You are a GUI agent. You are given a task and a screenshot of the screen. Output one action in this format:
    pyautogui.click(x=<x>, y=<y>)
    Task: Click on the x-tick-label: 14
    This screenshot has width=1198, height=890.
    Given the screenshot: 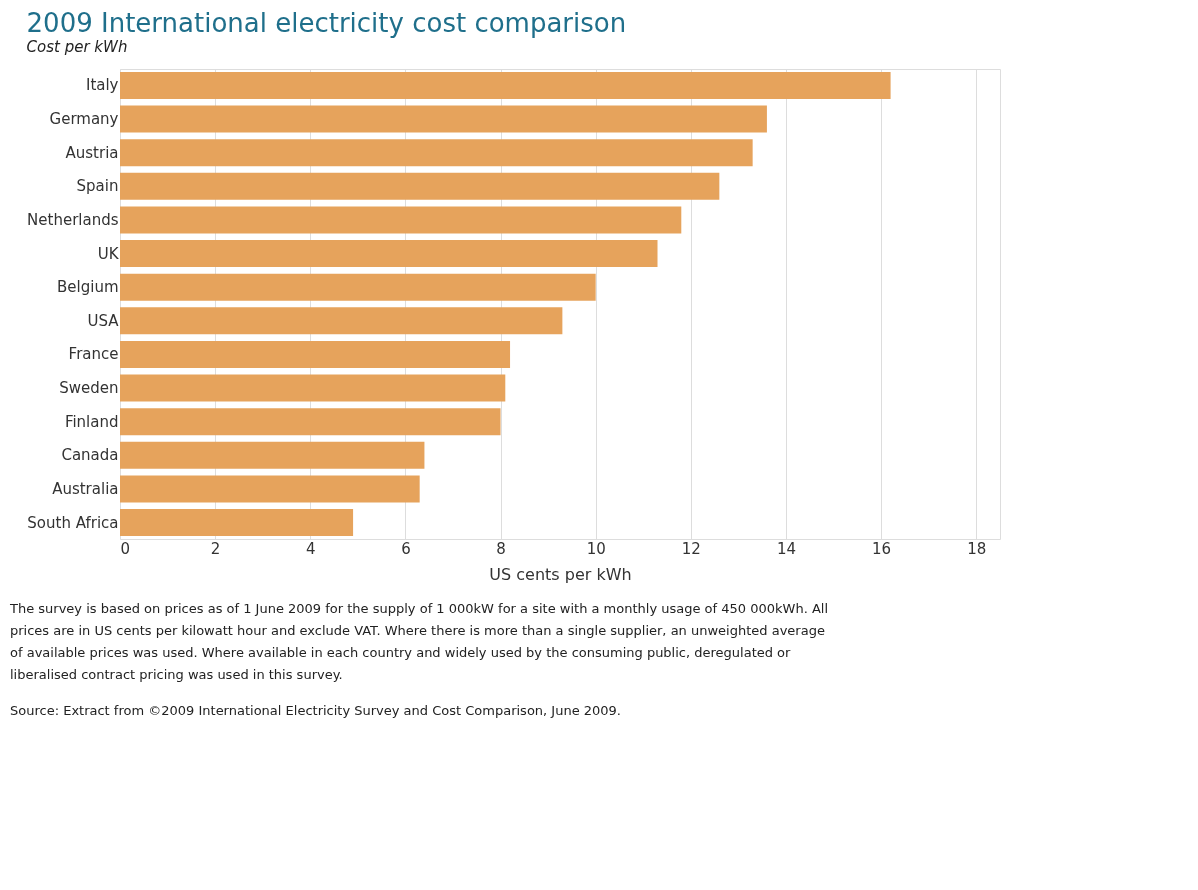 What is the action you would take?
    pyautogui.click(x=786, y=548)
    